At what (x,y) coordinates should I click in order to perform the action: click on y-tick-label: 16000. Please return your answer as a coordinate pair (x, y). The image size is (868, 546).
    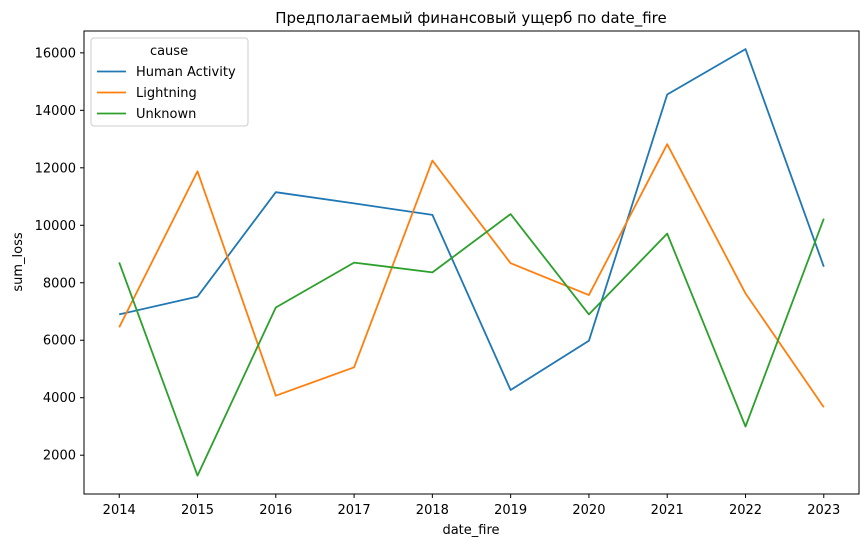
    Looking at the image, I should click on (55, 53).